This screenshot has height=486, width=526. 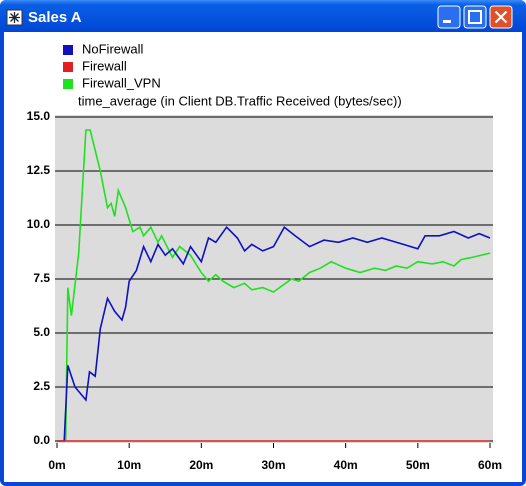 What do you see at coordinates (41, 386) in the screenshot?
I see `y-tick-label: 2.5` at bounding box center [41, 386].